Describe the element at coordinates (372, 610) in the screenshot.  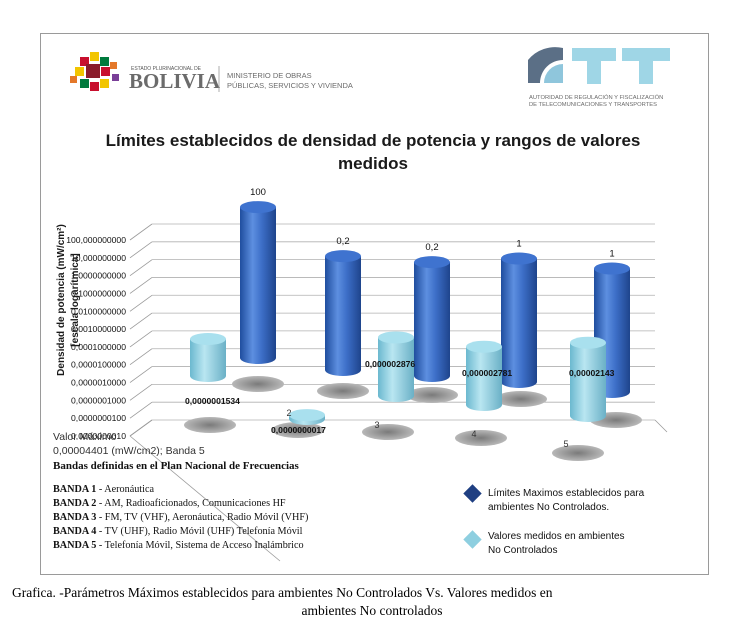
I see `caption-line2: ambientes No controlados` at that location.